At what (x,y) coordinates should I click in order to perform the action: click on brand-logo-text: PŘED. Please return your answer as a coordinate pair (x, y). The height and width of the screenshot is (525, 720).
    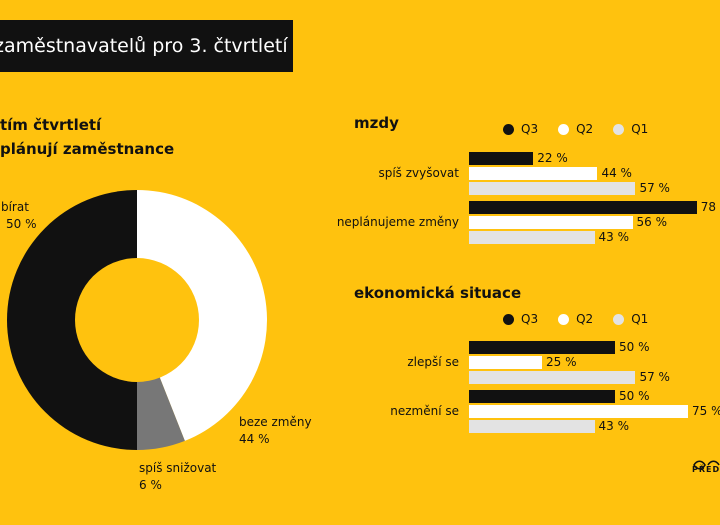
    Looking at the image, I should click on (706, 469).